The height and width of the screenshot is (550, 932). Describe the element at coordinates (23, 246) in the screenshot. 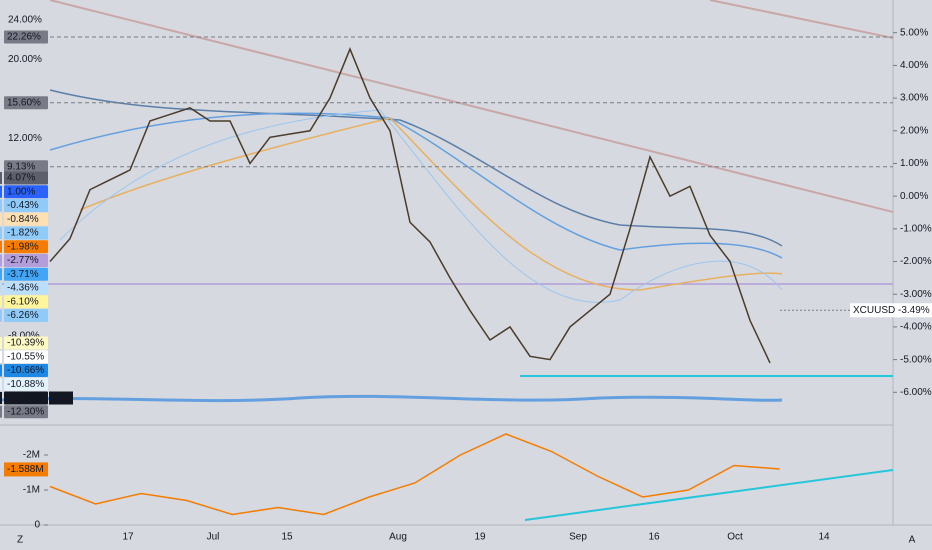

I see `badge-label: -1.98%` at that location.